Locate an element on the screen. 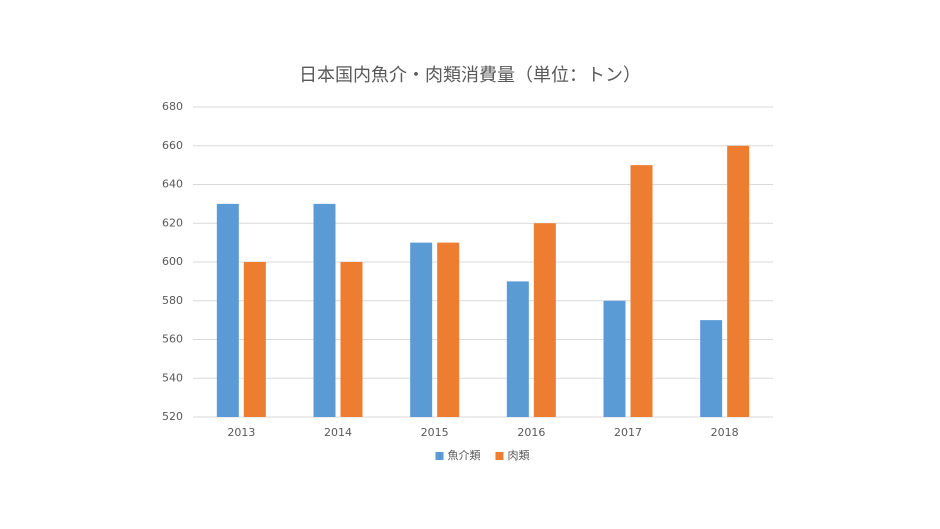 The width and height of the screenshot is (940, 529). y-tick-label: 600 is located at coordinates (172, 261).